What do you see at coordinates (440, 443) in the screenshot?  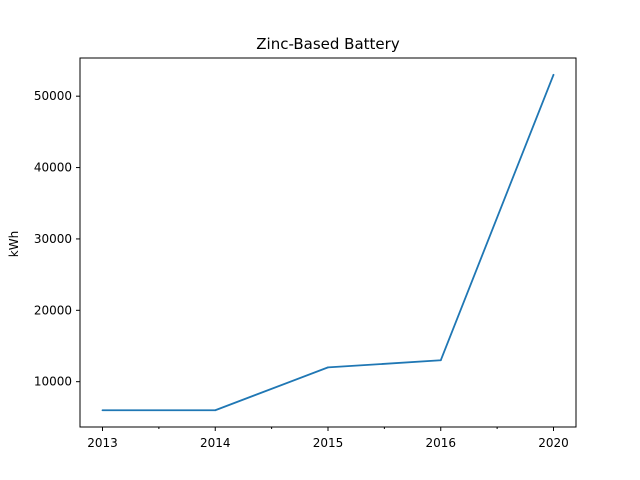 I see `x-tick-label: 2016` at bounding box center [440, 443].